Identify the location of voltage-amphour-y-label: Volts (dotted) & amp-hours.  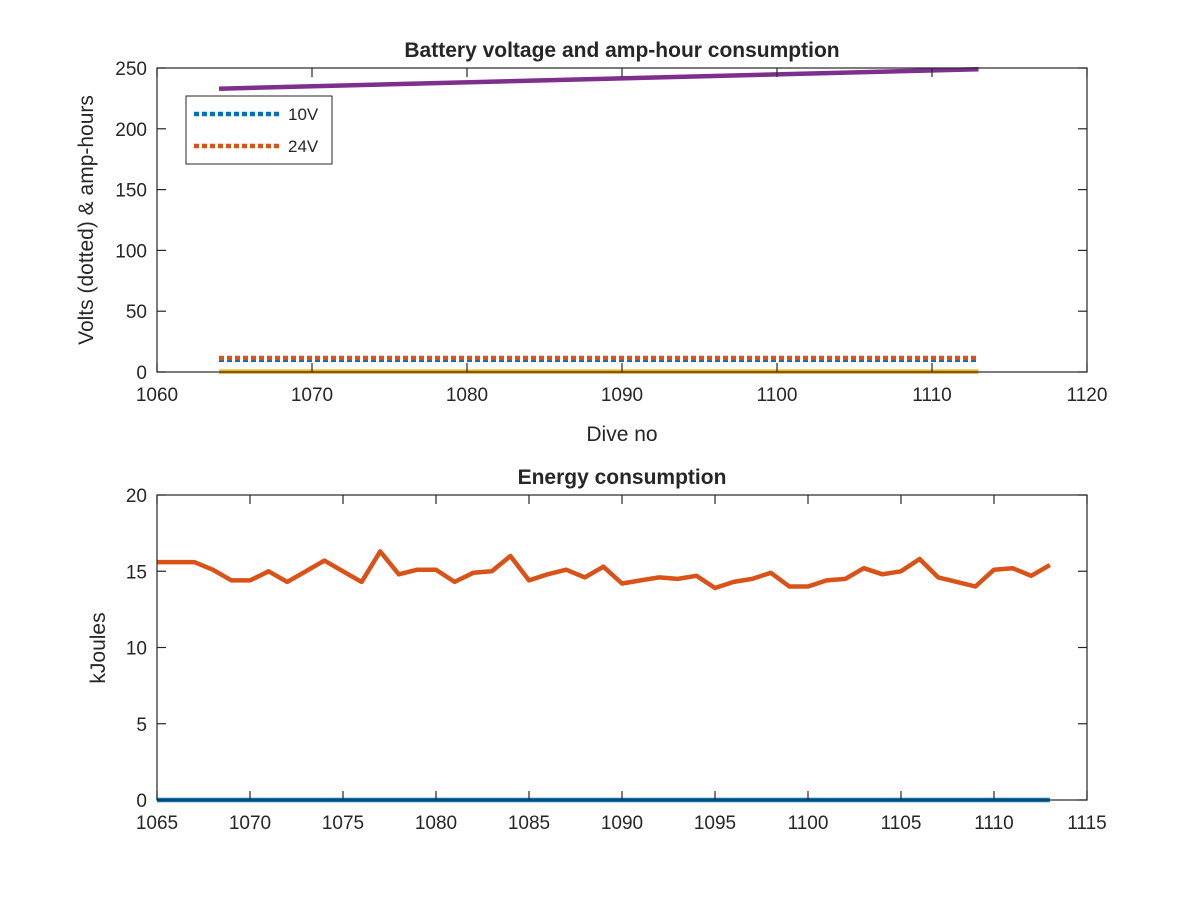
(86, 220).